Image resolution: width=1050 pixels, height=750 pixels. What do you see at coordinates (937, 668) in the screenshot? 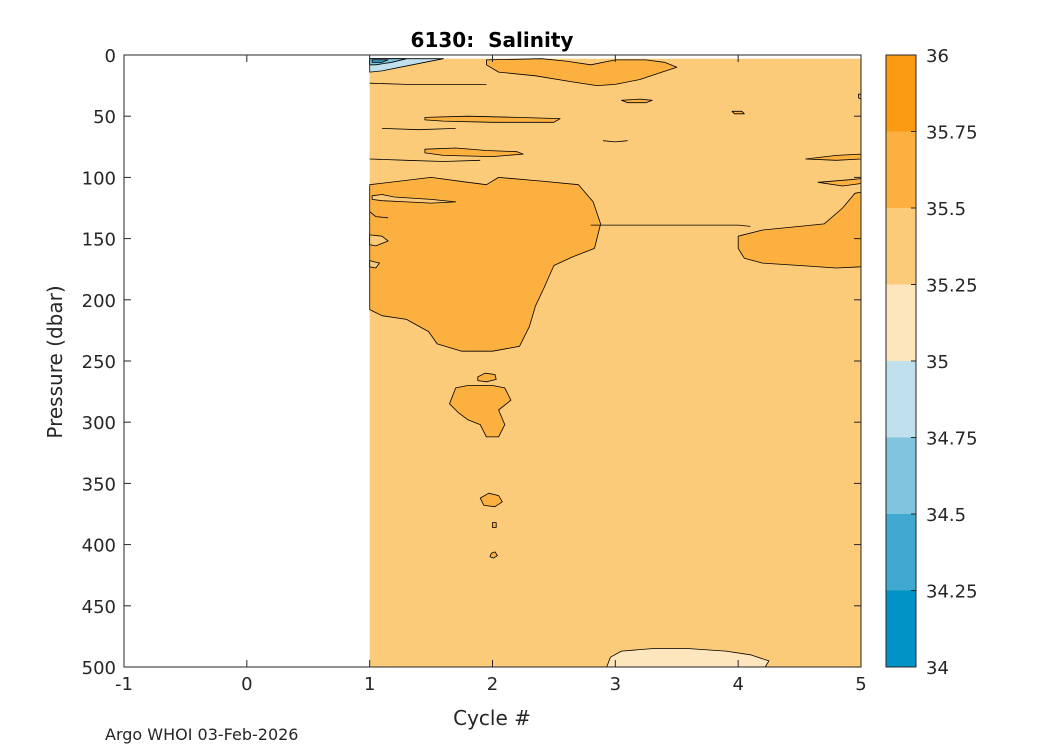
I see `colorbar-tick-label: 34` at bounding box center [937, 668].